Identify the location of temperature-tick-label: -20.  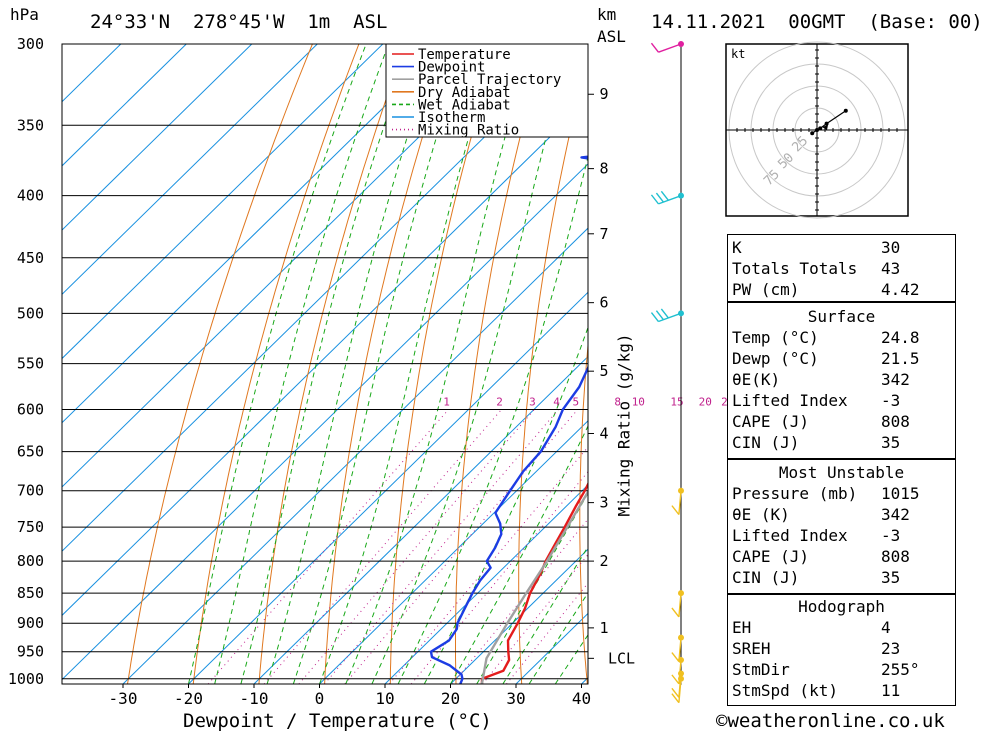
(188, 698).